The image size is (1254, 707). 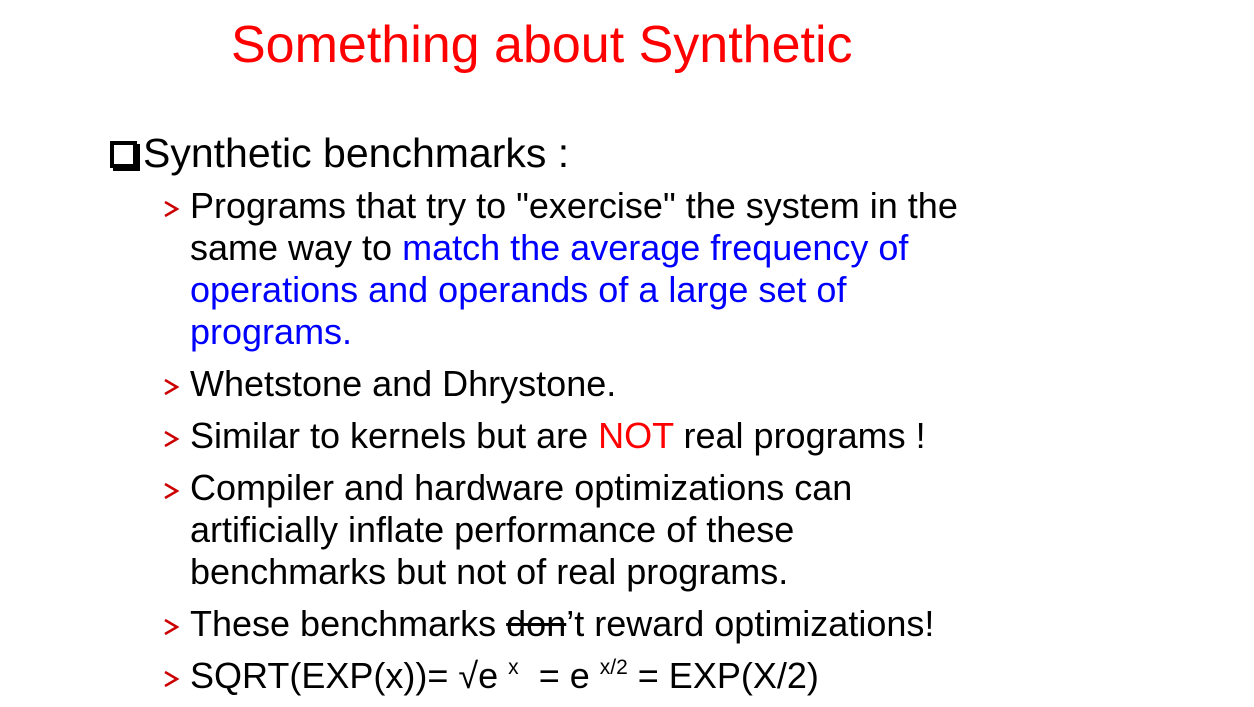 What do you see at coordinates (564, 675) in the screenshot?
I see `formula-middle: = e` at bounding box center [564, 675].